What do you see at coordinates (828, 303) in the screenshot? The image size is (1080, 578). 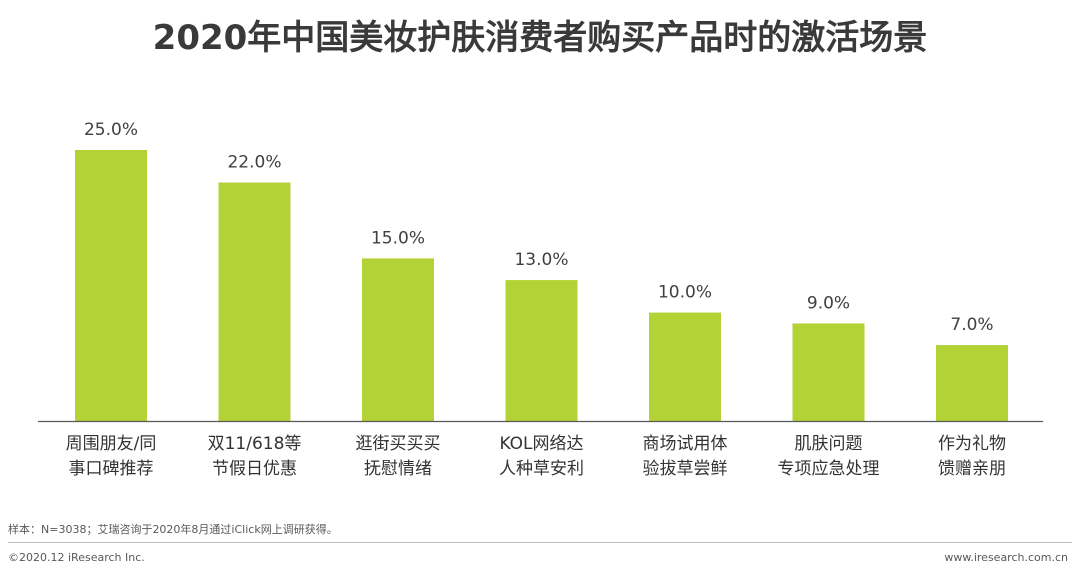 I see `data-label: 9.0%` at bounding box center [828, 303].